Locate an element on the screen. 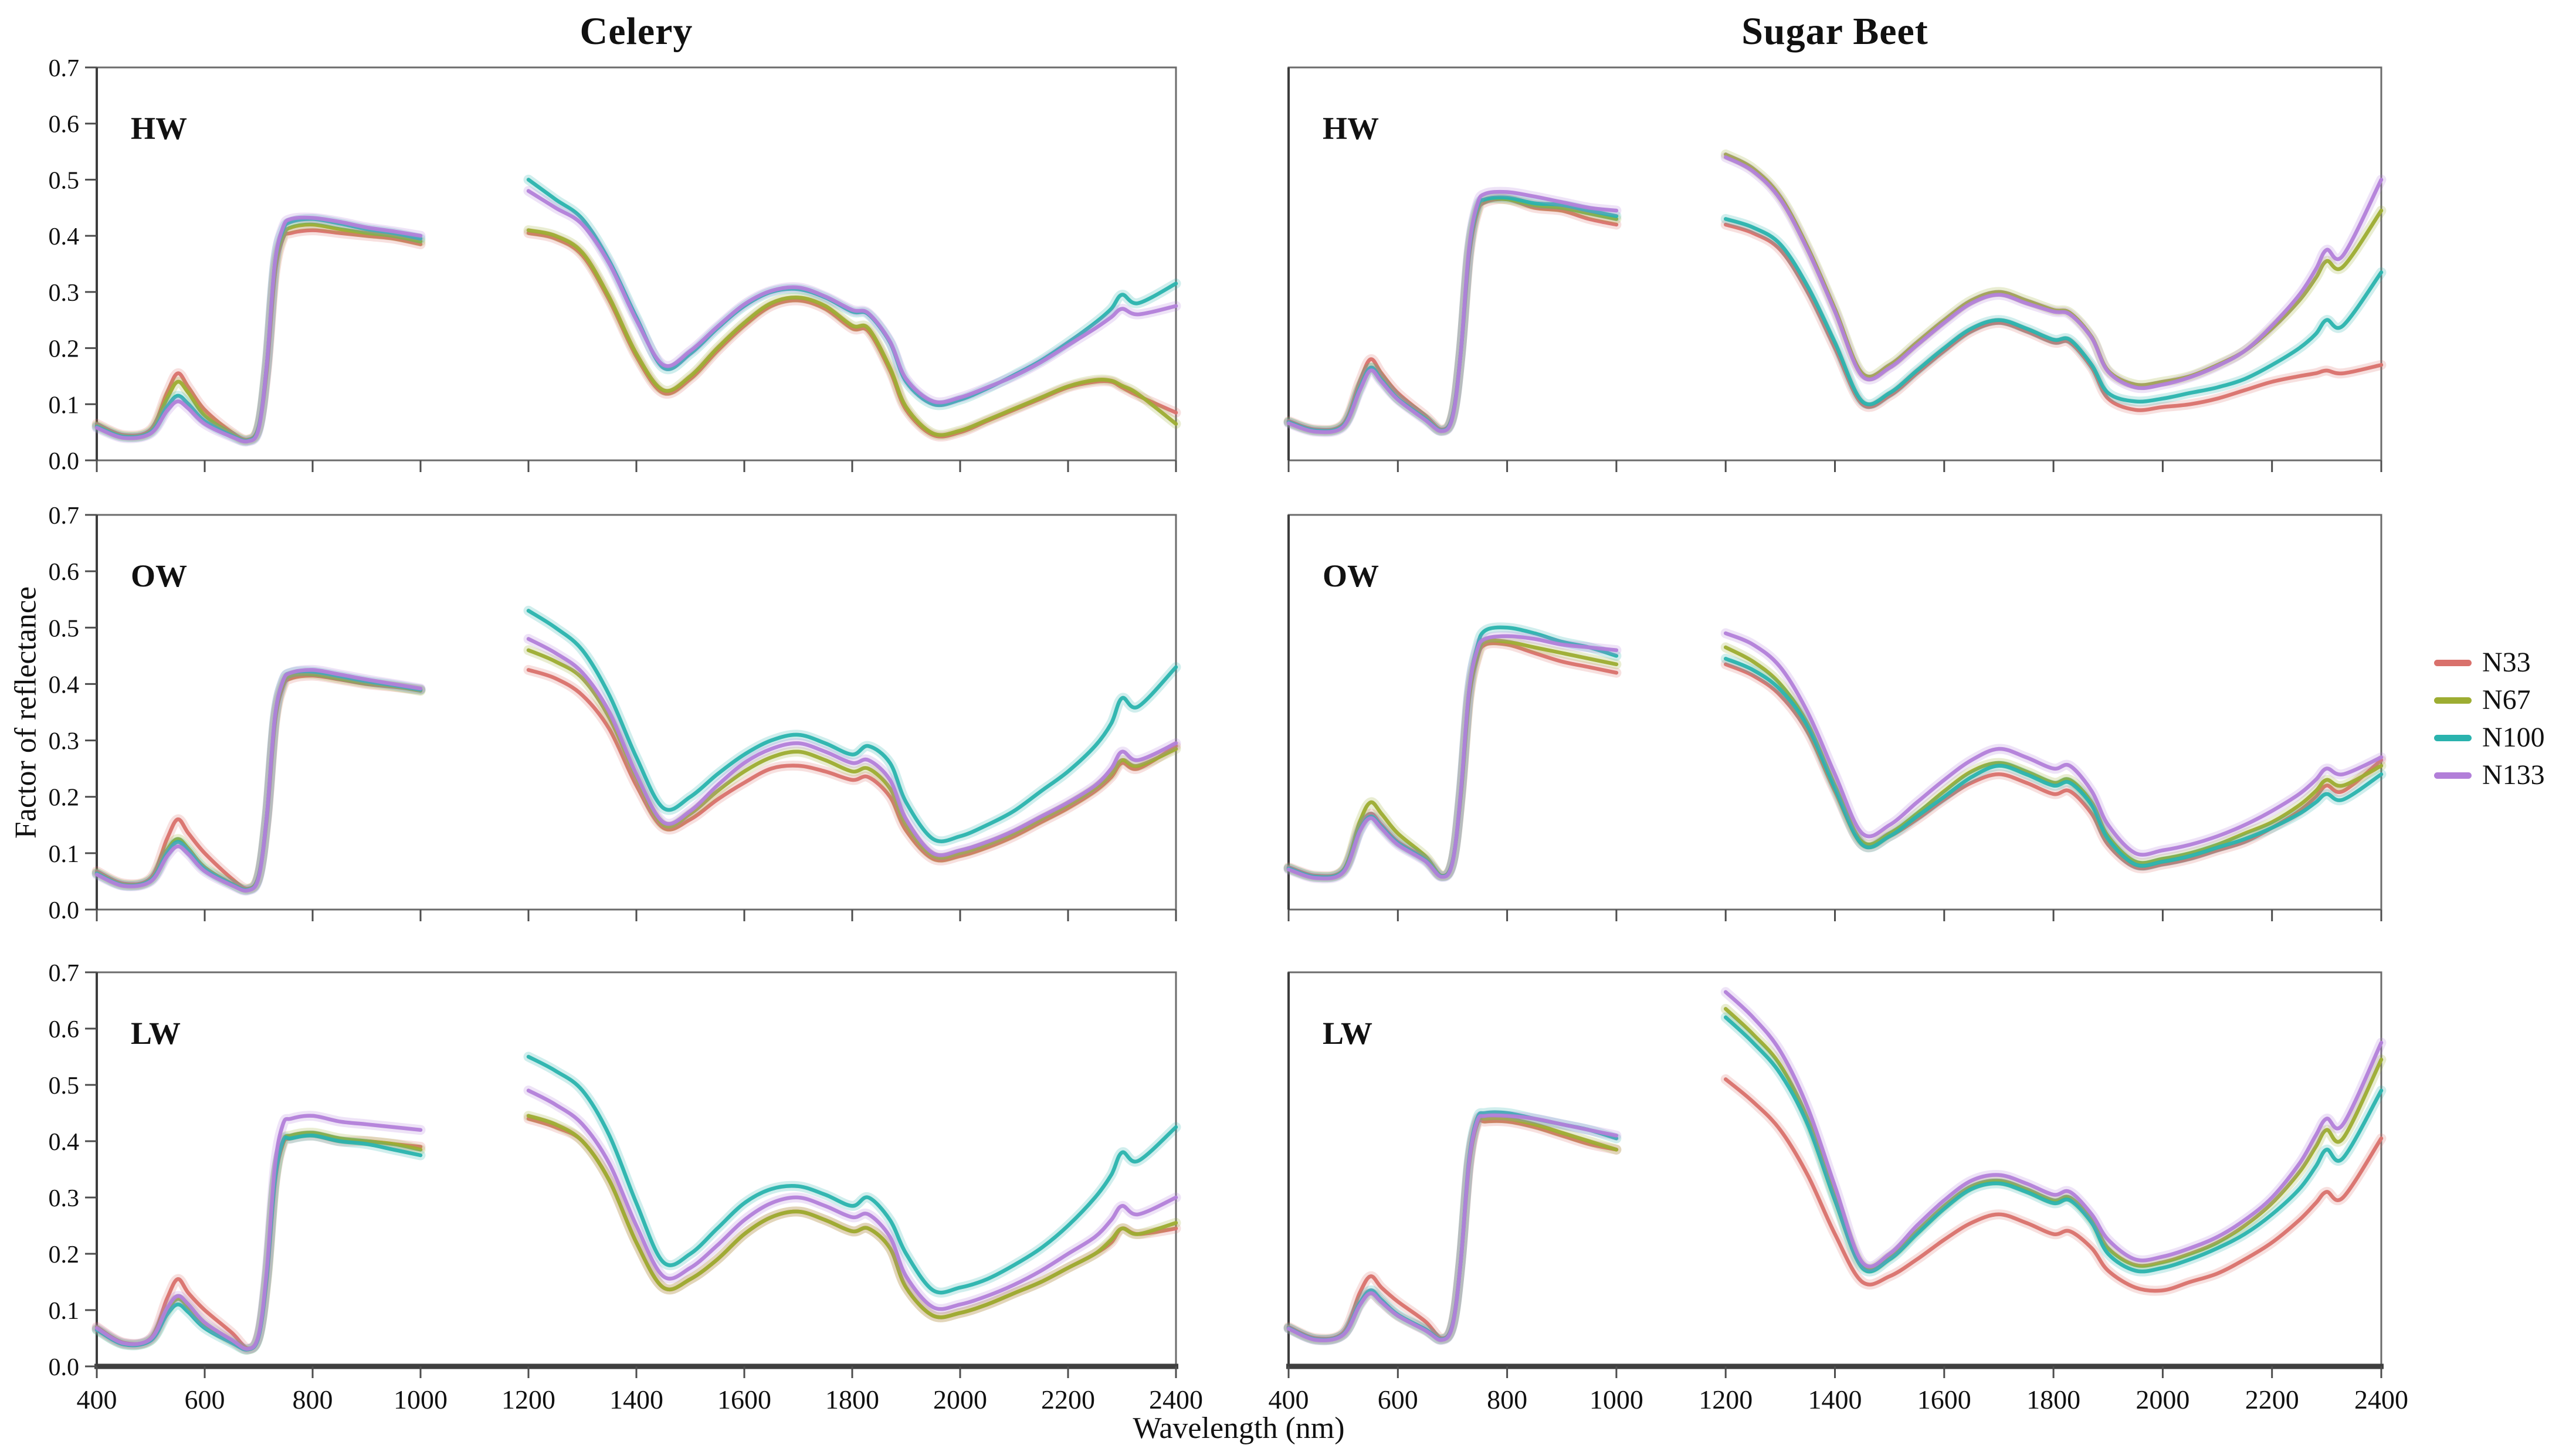  legend-item-n33: N33 is located at coordinates (2490, 663).